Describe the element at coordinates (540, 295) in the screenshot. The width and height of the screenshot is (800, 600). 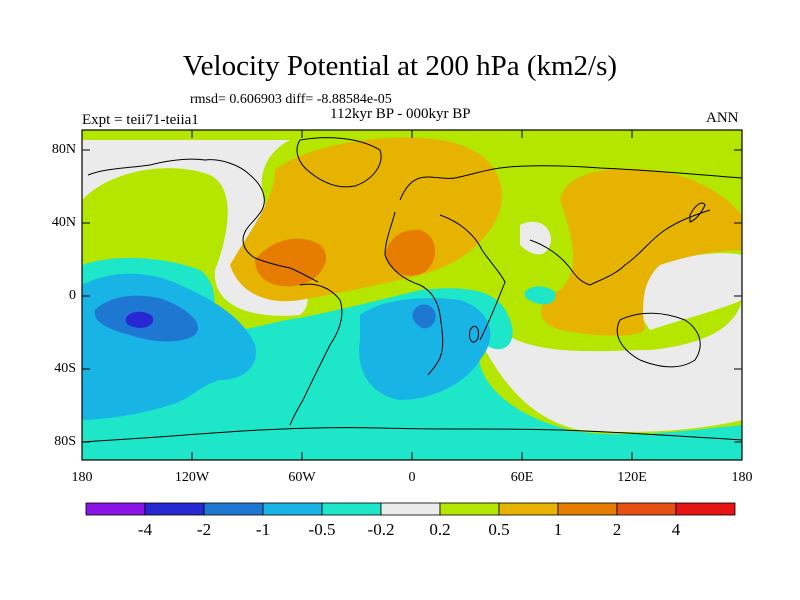
I see `negative-region-indian-ocean` at that location.